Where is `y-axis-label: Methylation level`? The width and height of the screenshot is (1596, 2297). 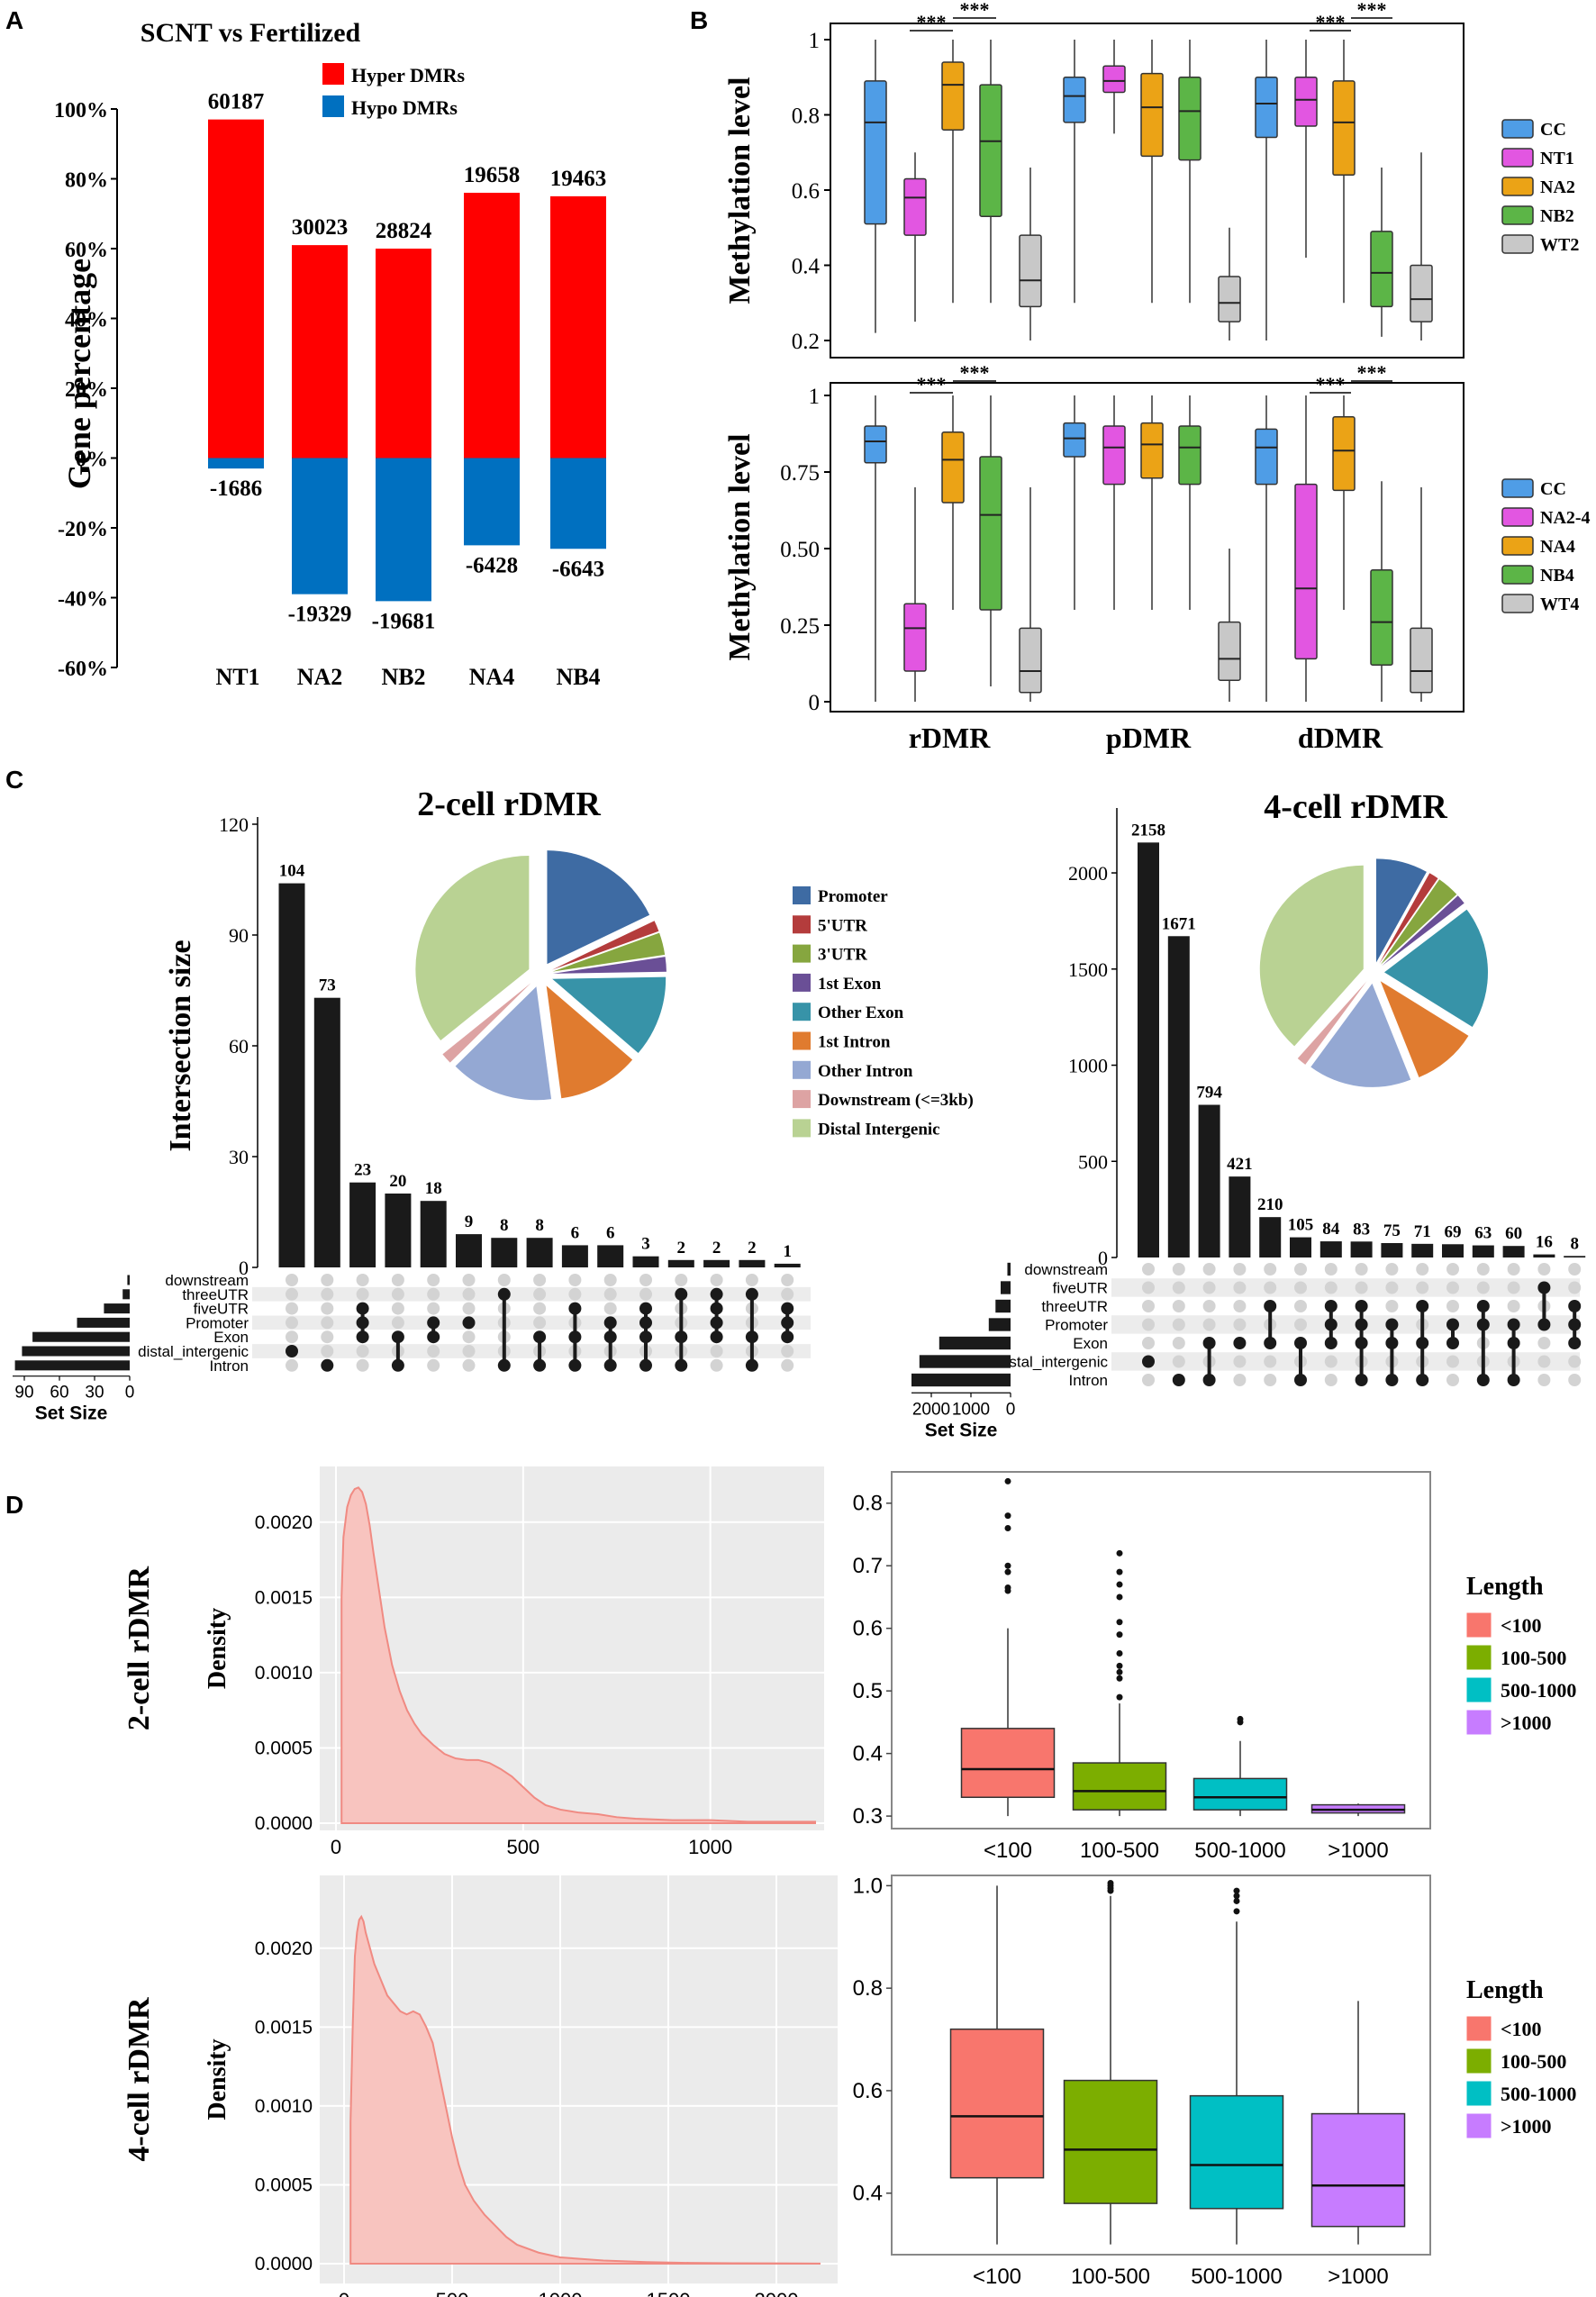
y-axis-label: Methylation level is located at coordinates (740, 190).